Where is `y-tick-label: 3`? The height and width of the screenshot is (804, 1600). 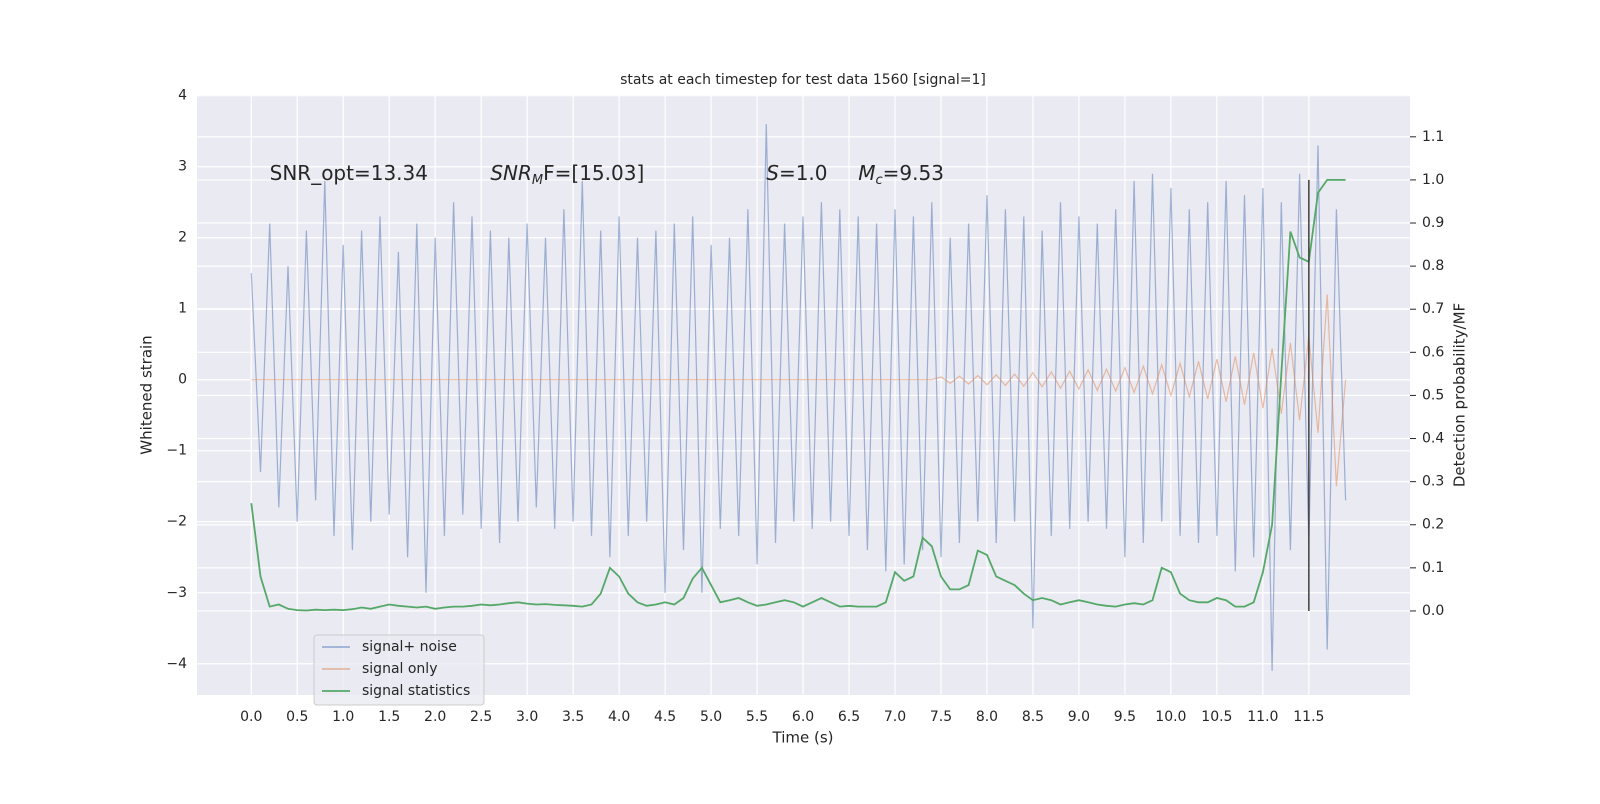
y-tick-label: 3 is located at coordinates (182, 167).